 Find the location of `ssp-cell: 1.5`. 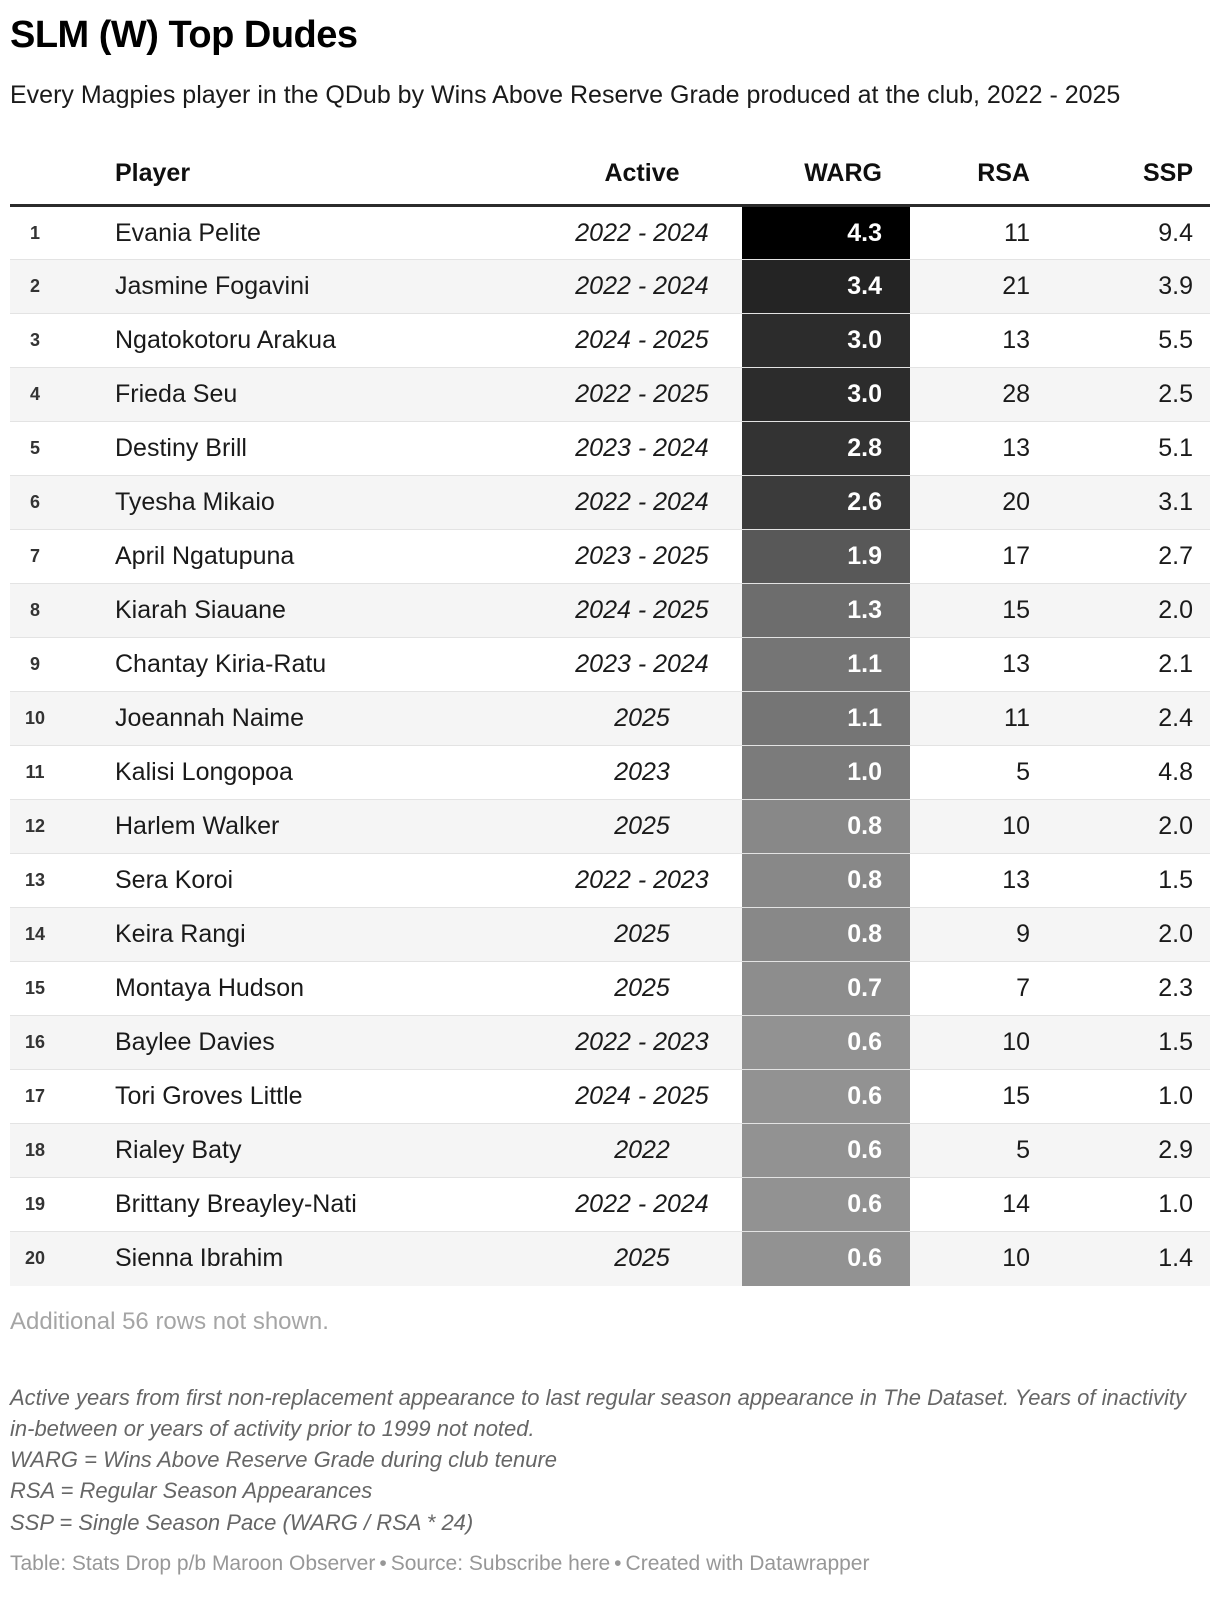

ssp-cell: 1.5 is located at coordinates (1125, 1043).